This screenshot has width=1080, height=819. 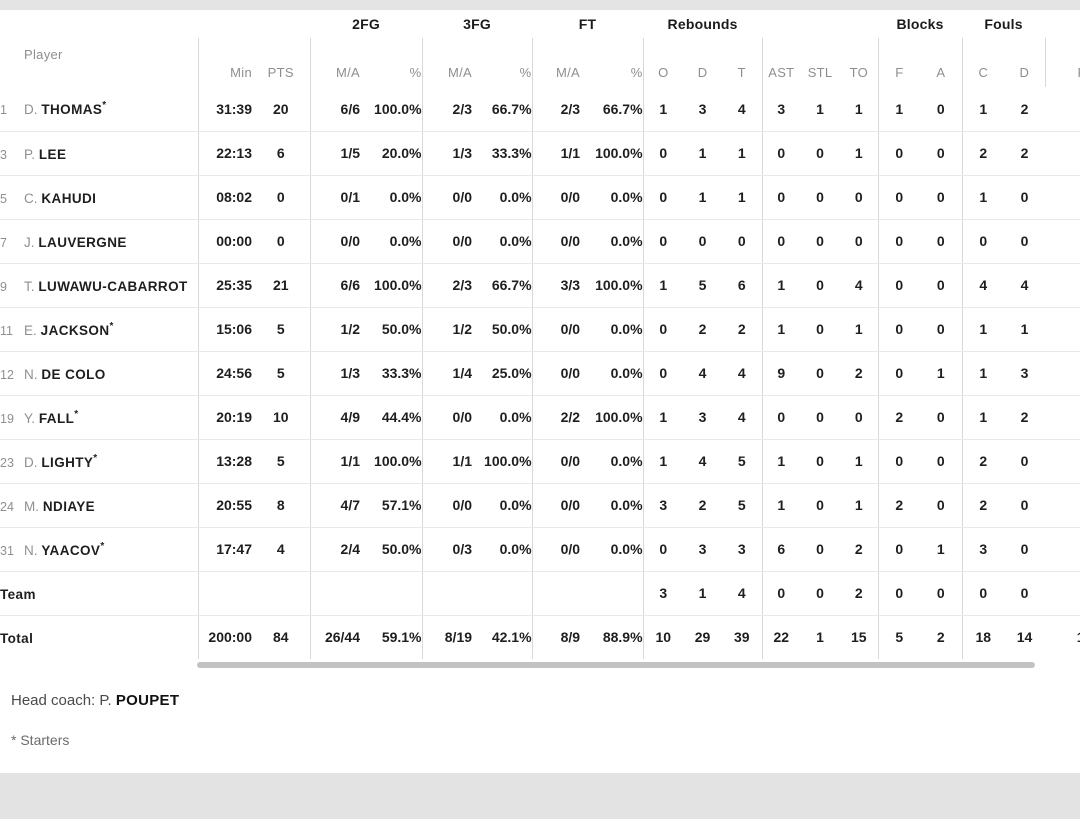 What do you see at coordinates (224, 461) in the screenshot?
I see `min-cell: 13:28` at bounding box center [224, 461].